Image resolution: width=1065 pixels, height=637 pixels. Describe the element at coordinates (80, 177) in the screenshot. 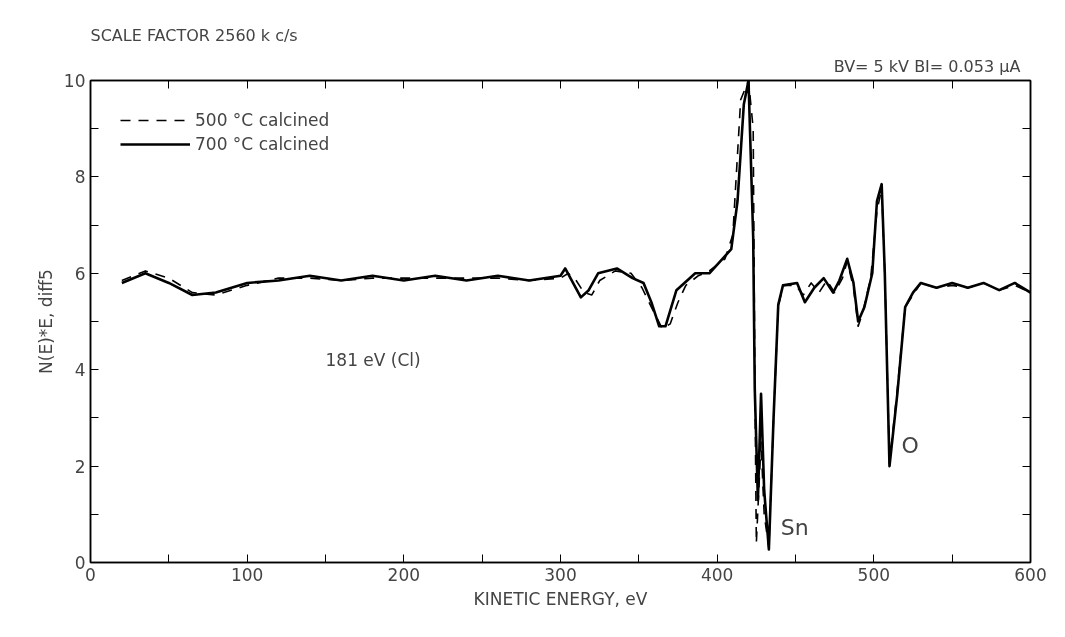

I see `y-tick-label: 8` at that location.